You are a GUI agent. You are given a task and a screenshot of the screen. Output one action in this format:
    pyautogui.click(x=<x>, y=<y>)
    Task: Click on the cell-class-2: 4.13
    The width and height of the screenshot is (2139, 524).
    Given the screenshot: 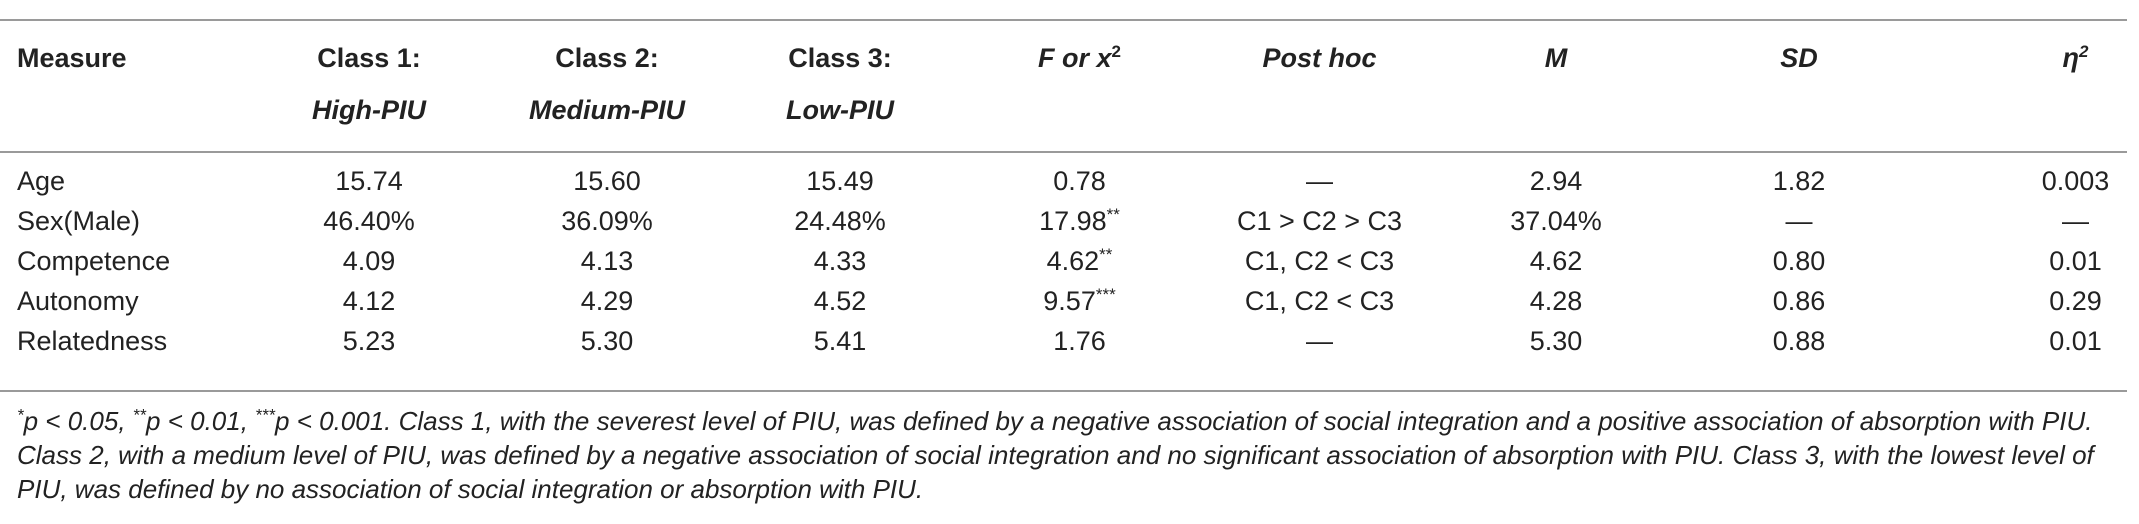 What is the action you would take?
    pyautogui.click(x=607, y=261)
    